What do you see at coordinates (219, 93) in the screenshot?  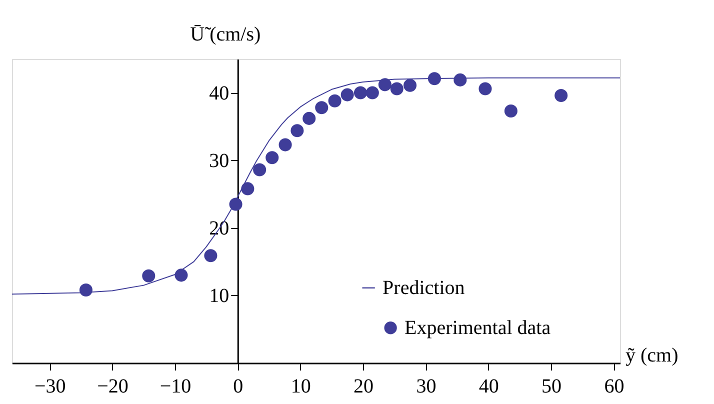 I see `y-tick-label: 40` at bounding box center [219, 93].